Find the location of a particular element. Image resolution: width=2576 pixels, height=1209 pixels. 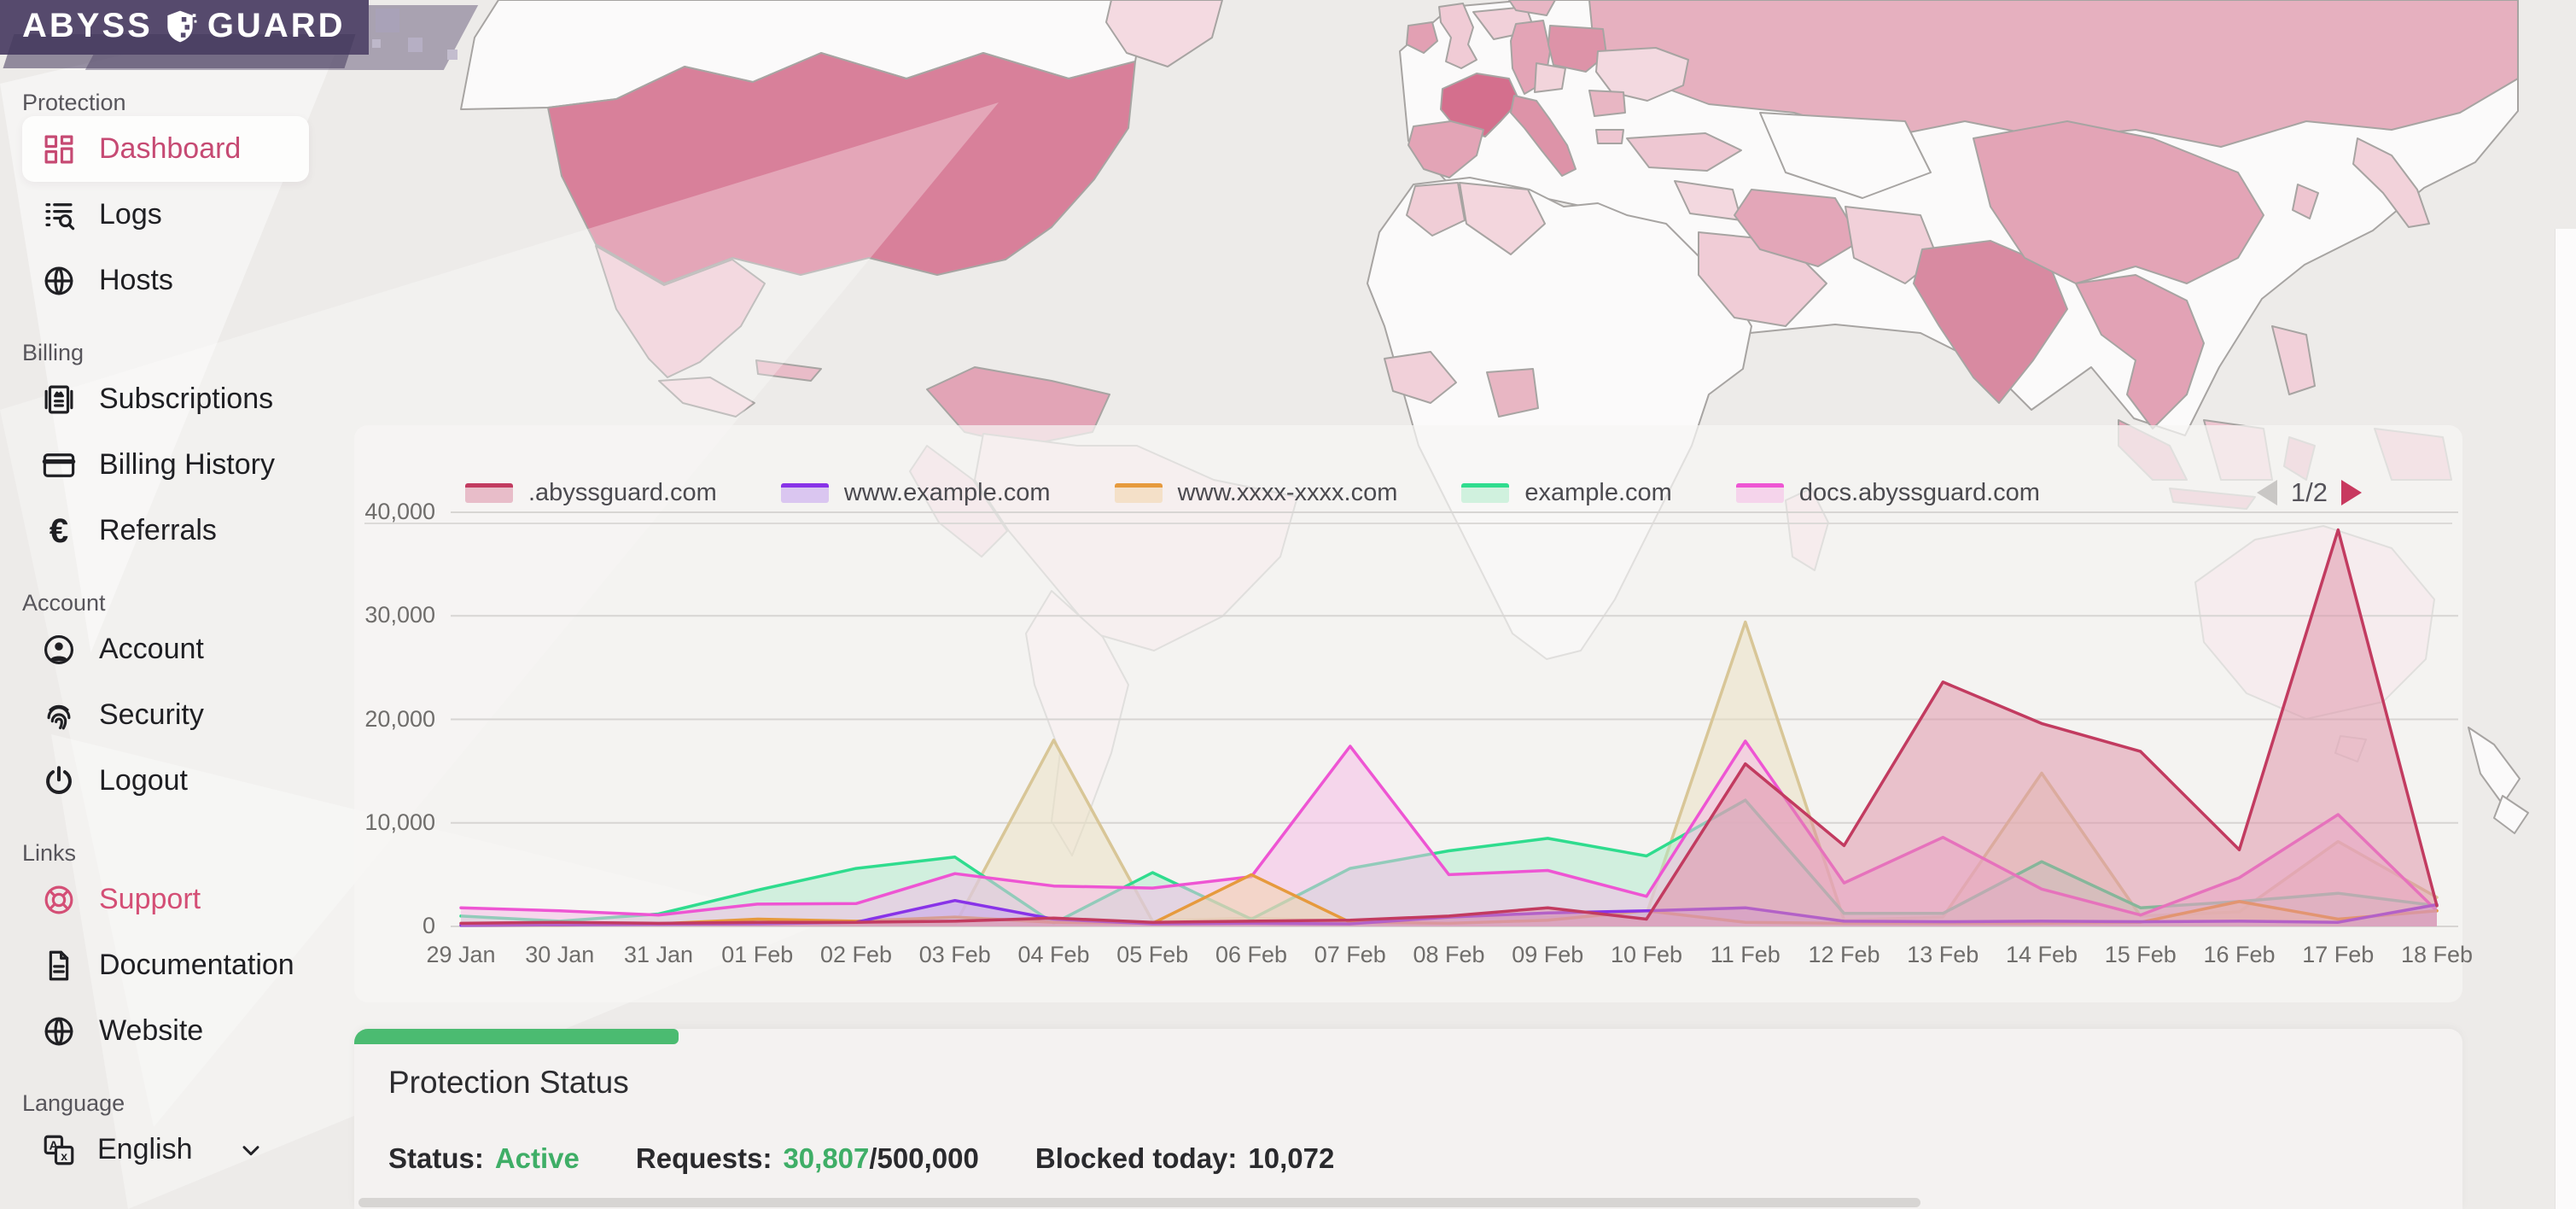

sidebar-item-support: Support is located at coordinates (165, 899).